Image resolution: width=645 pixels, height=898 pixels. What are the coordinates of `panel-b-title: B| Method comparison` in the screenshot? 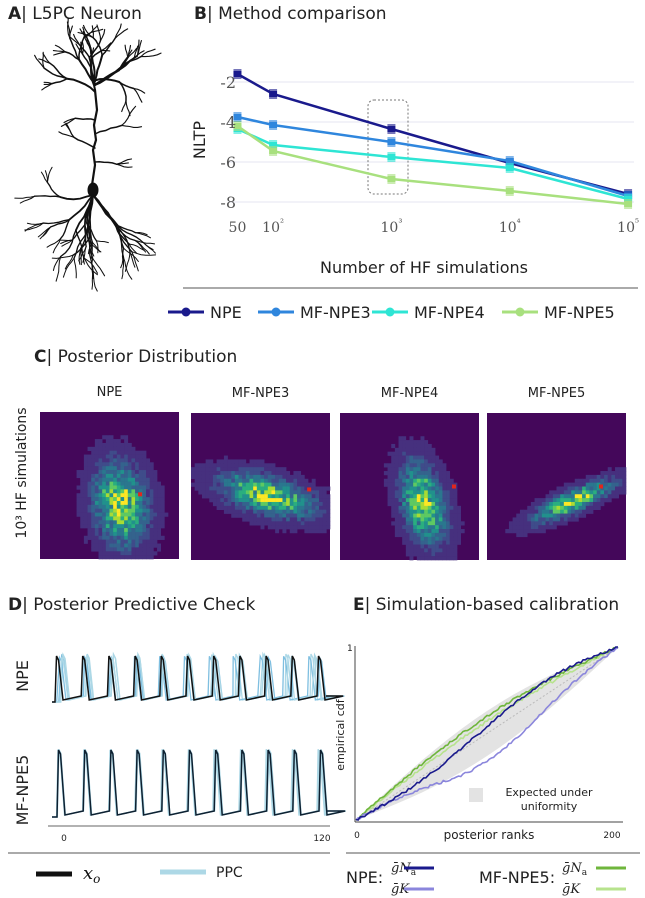 It's located at (290, 14).